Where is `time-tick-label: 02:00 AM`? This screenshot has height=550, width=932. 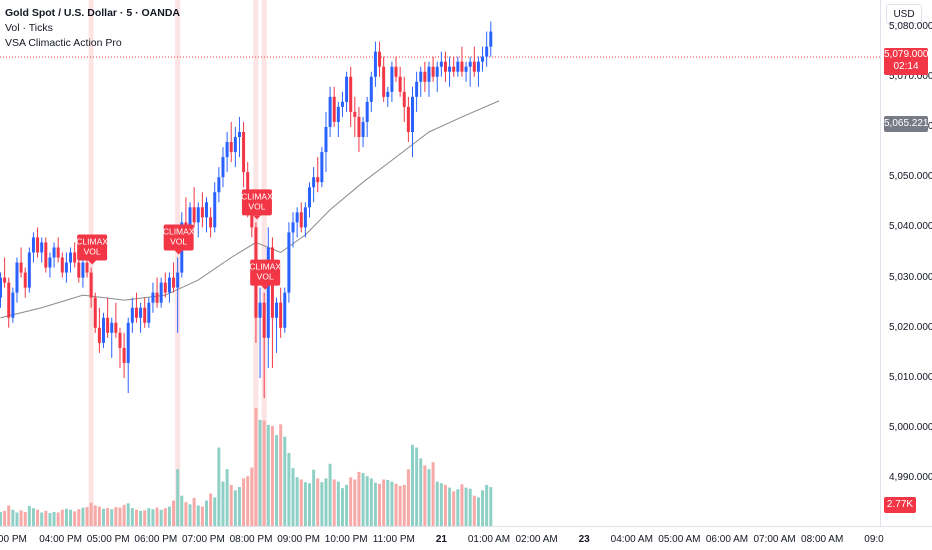 time-tick-label: 02:00 AM is located at coordinates (536, 539).